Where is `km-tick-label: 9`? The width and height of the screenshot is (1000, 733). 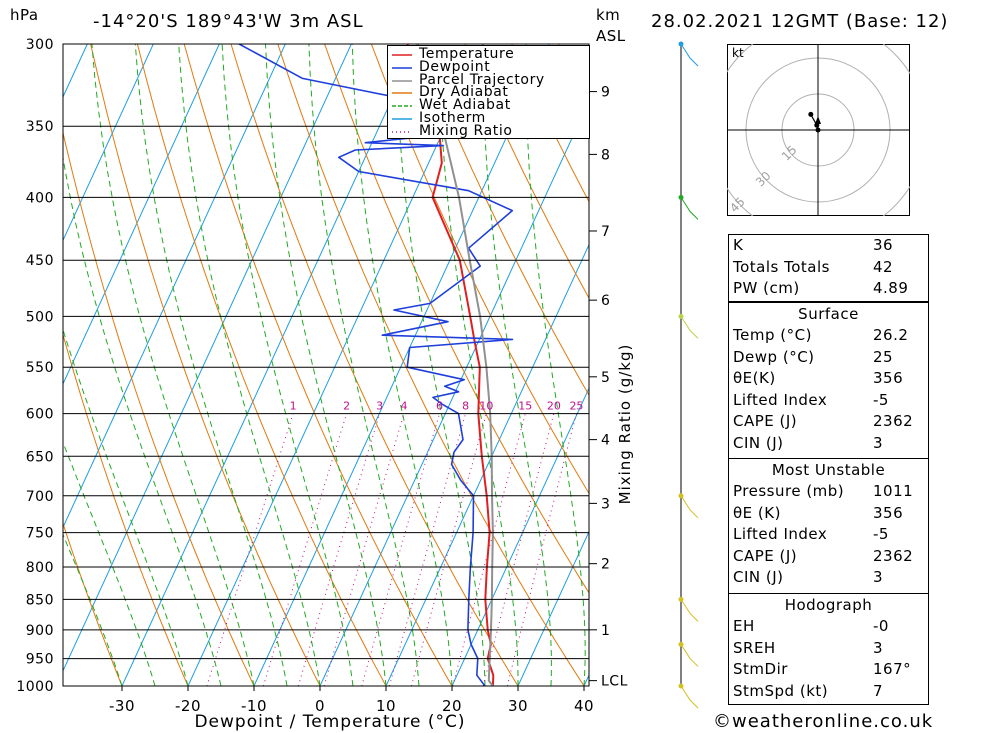
km-tick-label: 9 is located at coordinates (605, 93).